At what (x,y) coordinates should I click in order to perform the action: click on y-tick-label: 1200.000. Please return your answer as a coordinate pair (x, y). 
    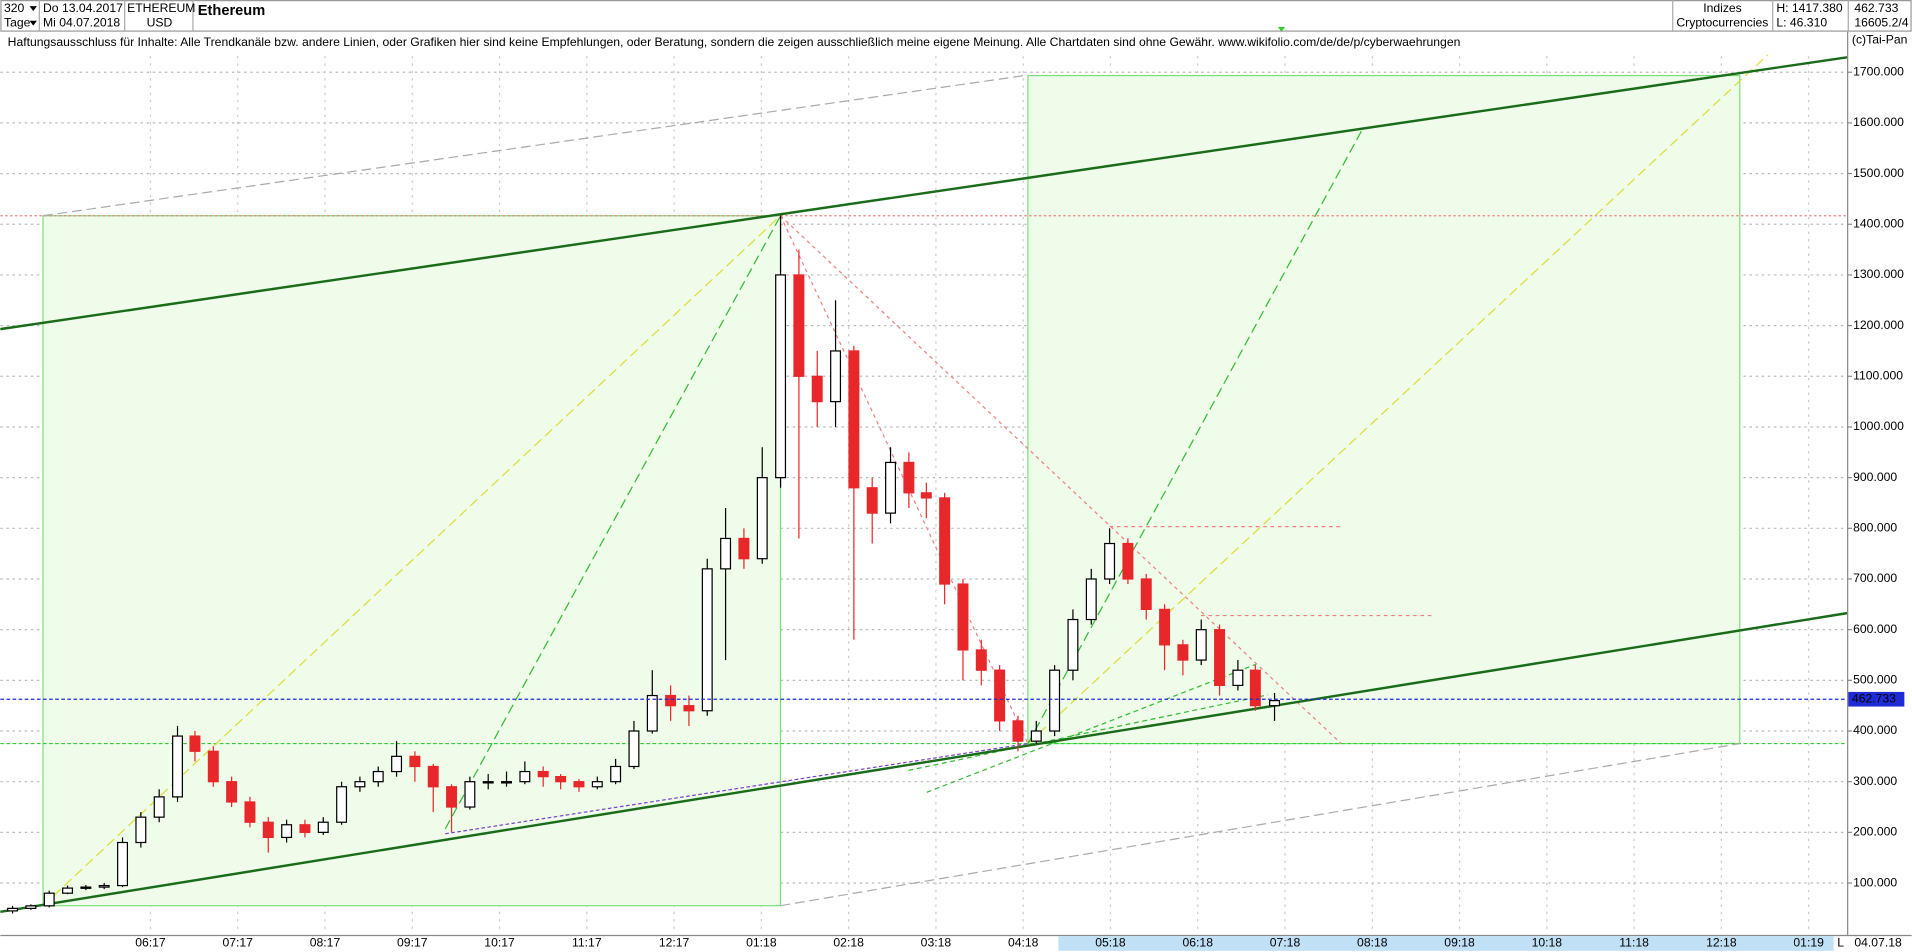
    Looking at the image, I should click on (1878, 325).